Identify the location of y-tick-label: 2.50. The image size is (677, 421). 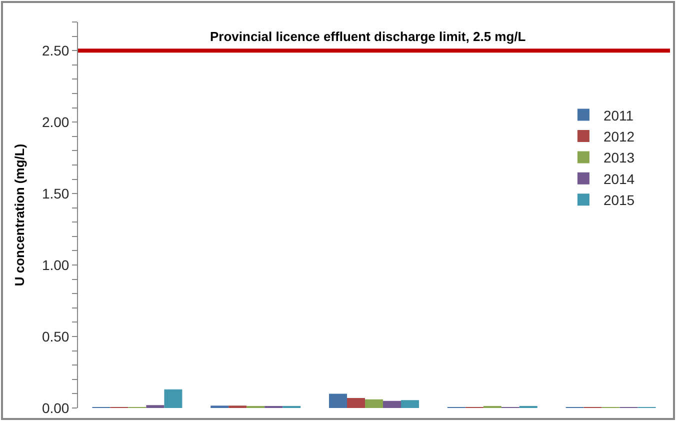
(56, 50).